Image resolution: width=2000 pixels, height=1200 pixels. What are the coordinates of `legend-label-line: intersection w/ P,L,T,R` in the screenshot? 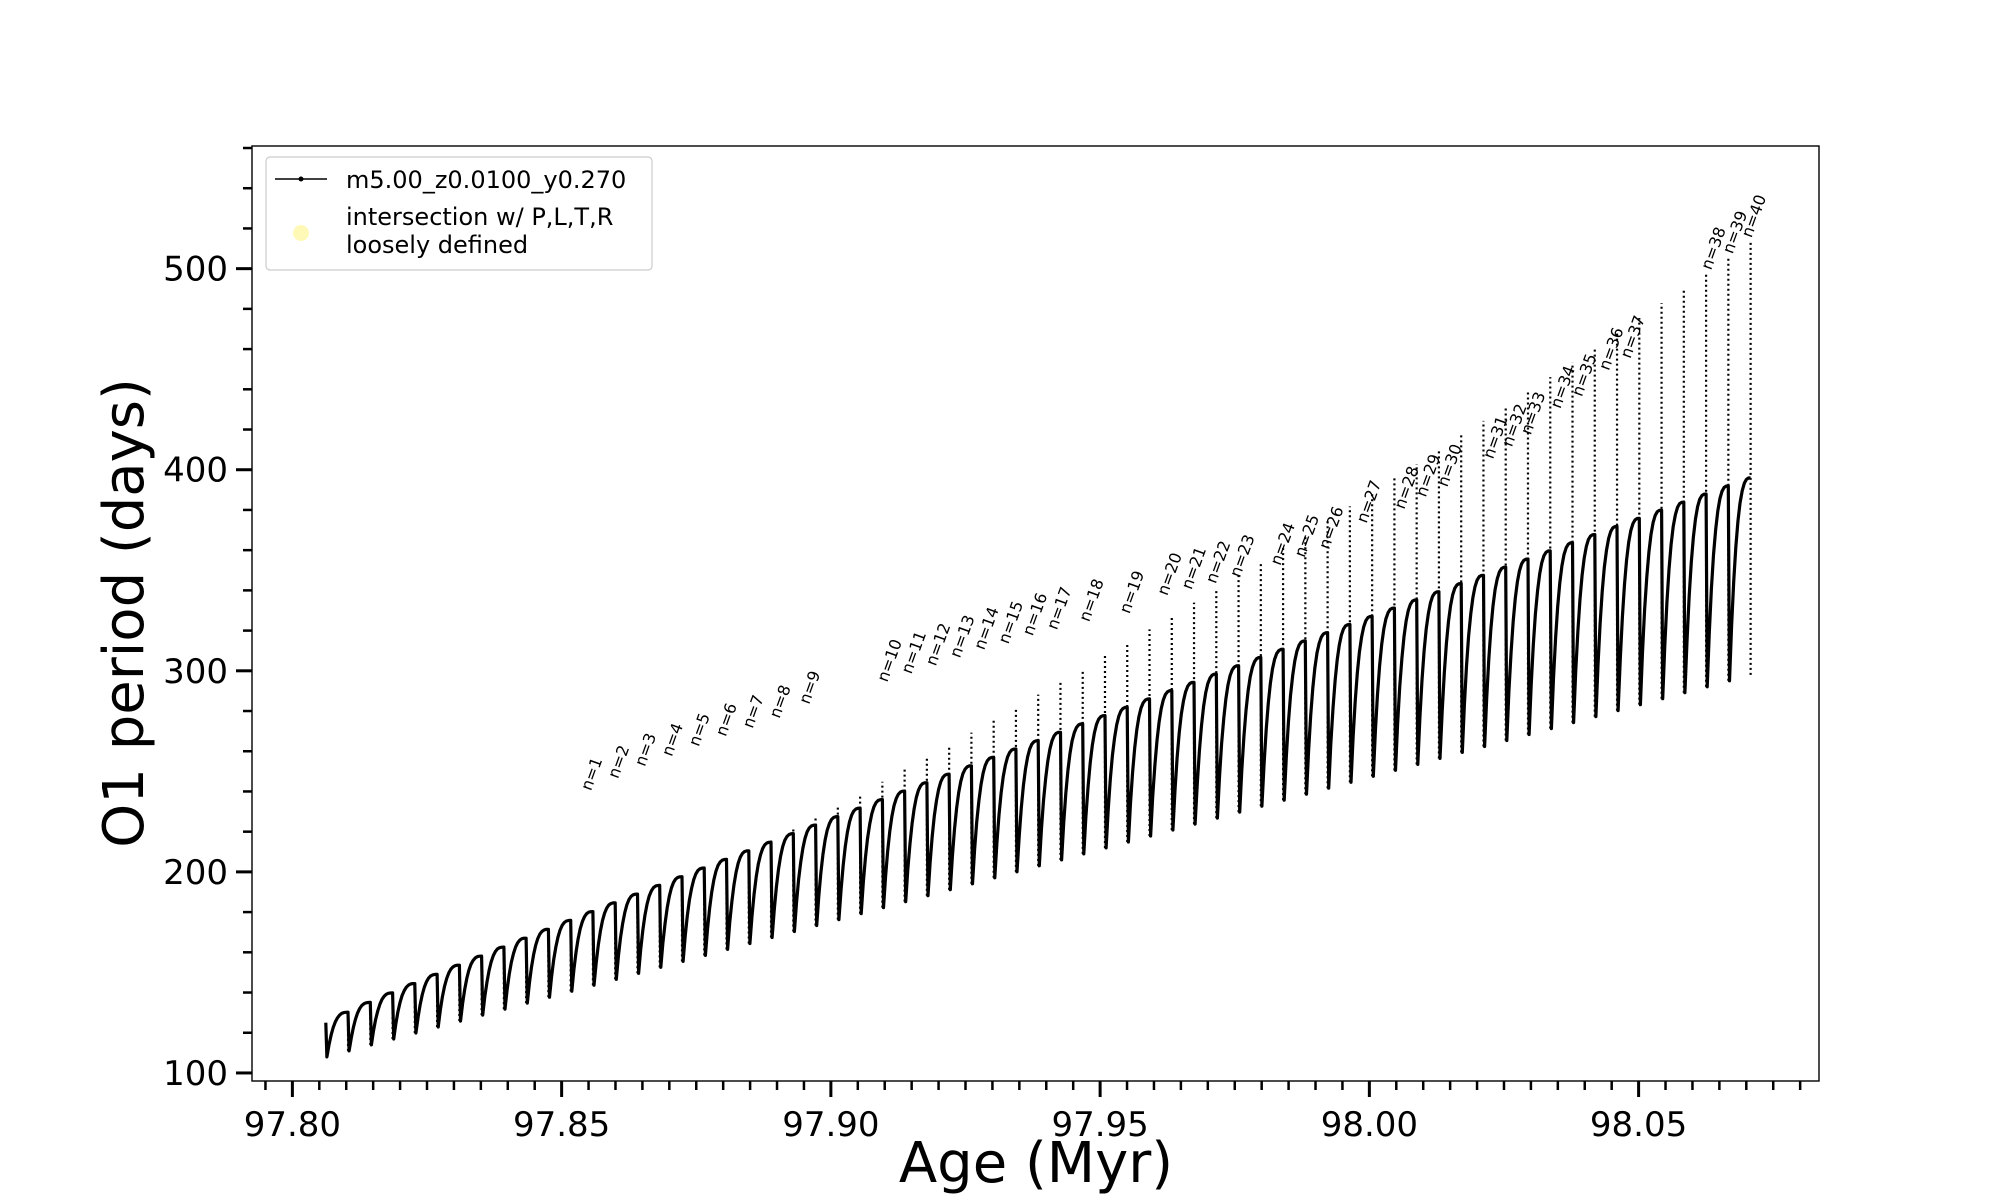 It's located at (479, 217).